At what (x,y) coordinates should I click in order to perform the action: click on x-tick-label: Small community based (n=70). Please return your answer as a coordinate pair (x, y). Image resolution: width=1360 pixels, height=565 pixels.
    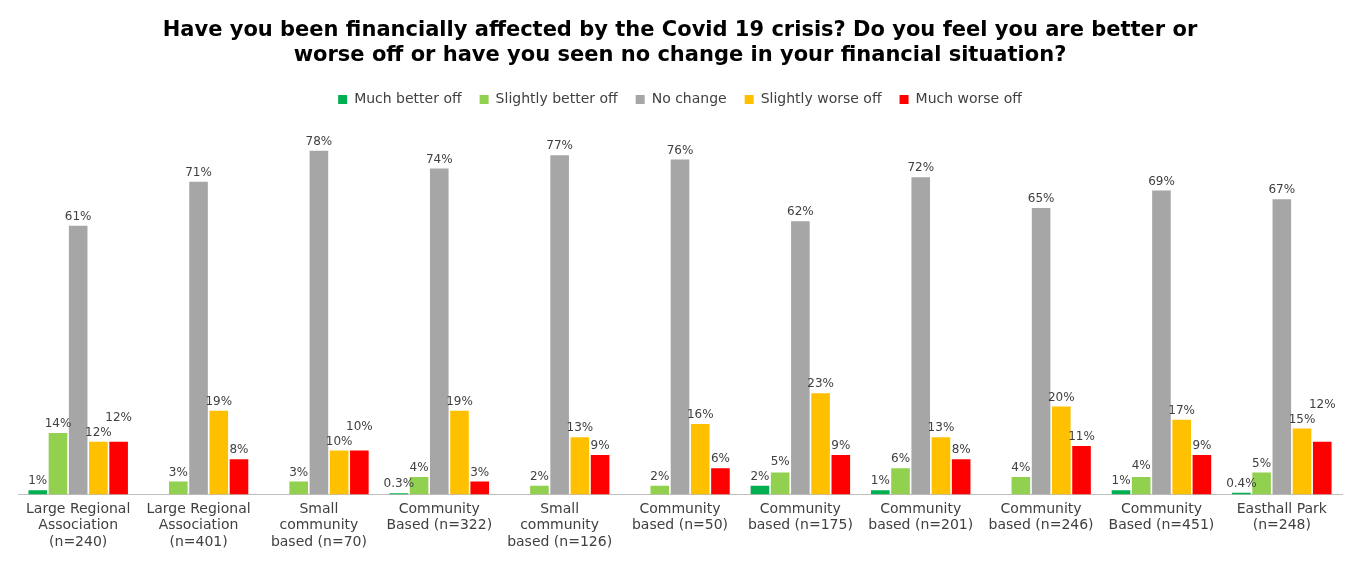
    Looking at the image, I should click on (318, 524).